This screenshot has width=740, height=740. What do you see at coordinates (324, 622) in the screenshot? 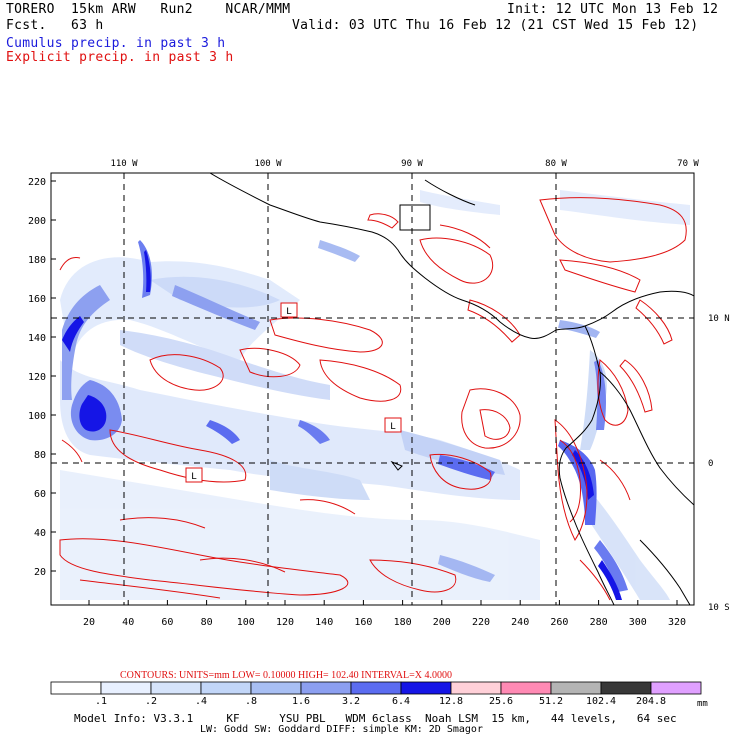
I see `x-tick-label: 140` at bounding box center [324, 622].